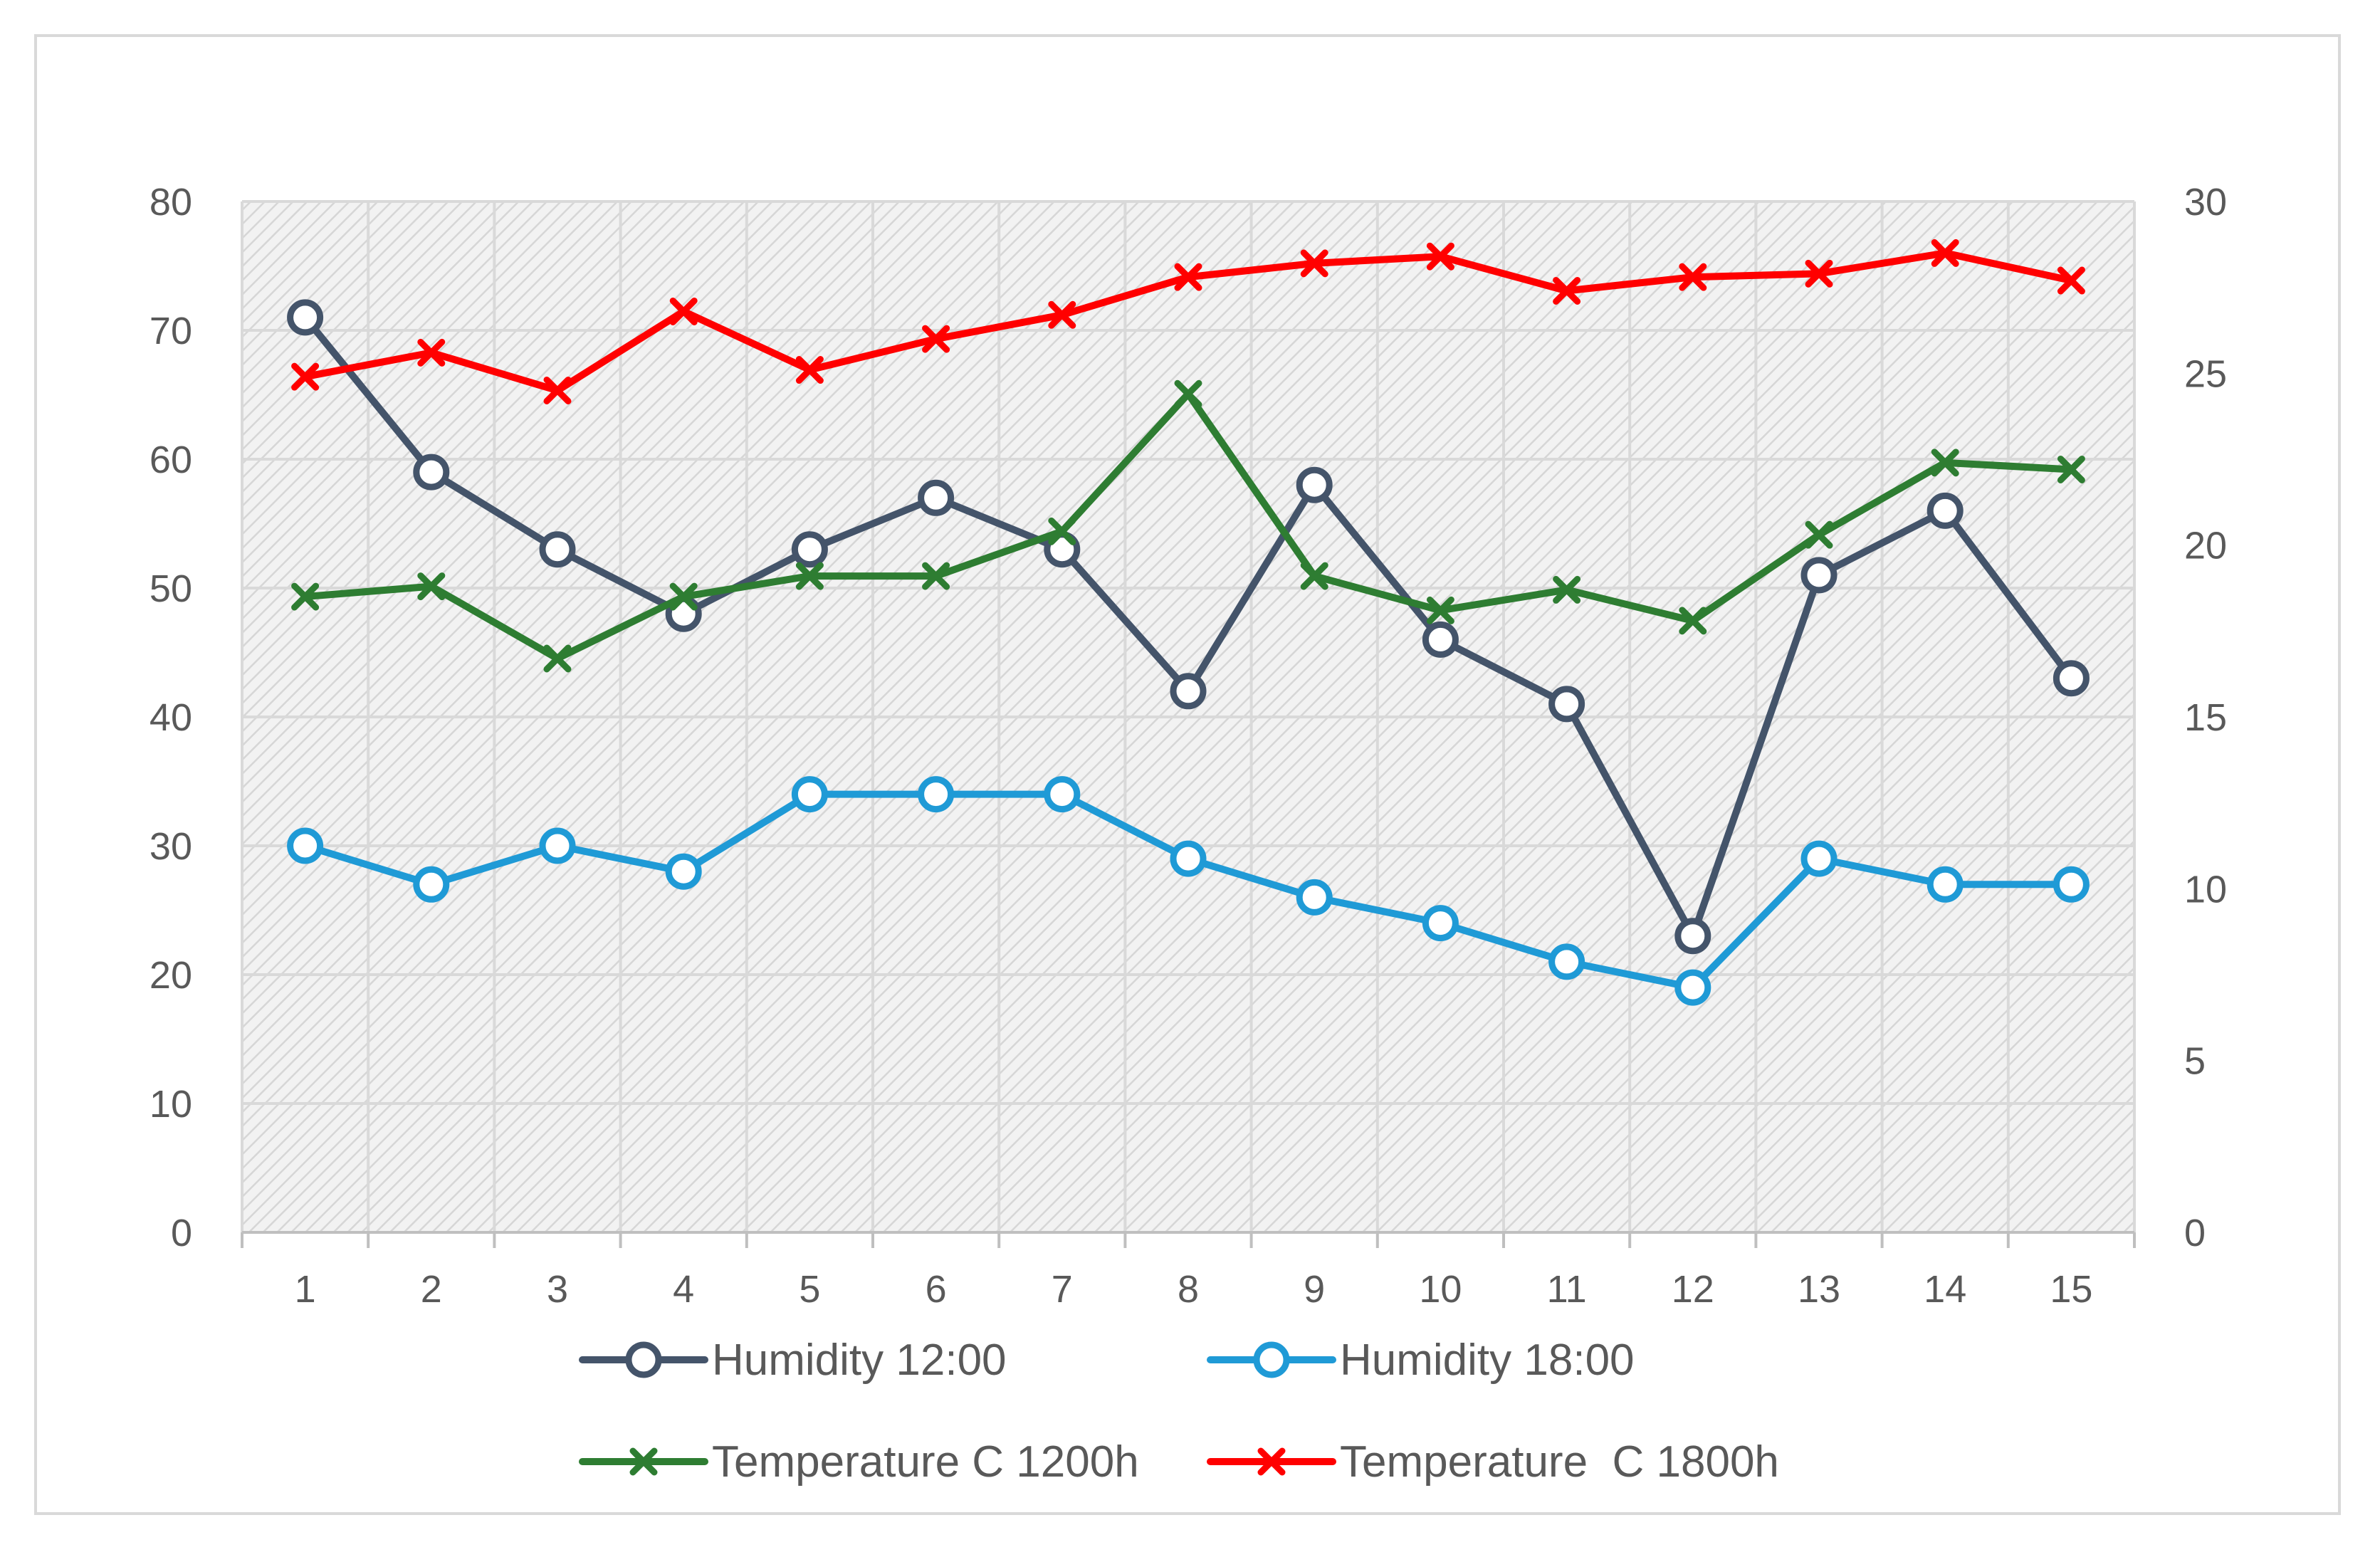 Image resolution: width=2380 pixels, height=1562 pixels. I want to click on x-tick-label: 11, so click(1567, 1289).